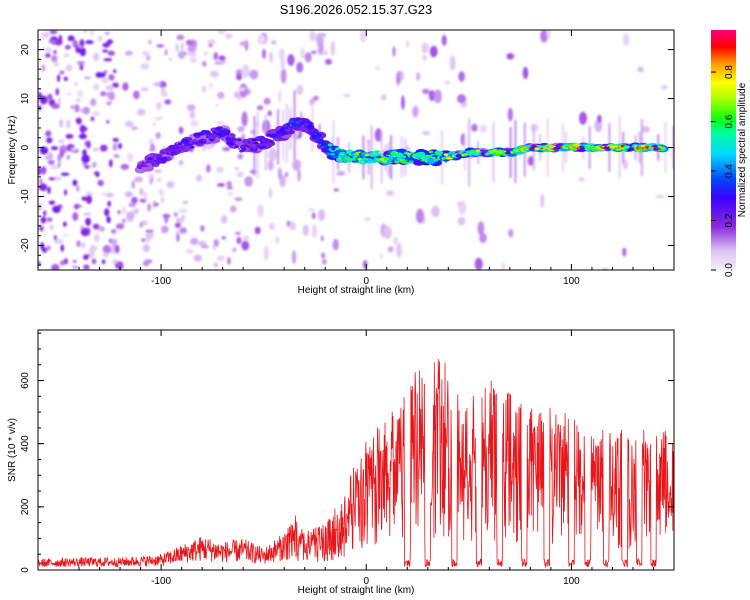 The width and height of the screenshot is (750, 600). I want to click on spectrogram-x-tick-label: 100, so click(571, 281).